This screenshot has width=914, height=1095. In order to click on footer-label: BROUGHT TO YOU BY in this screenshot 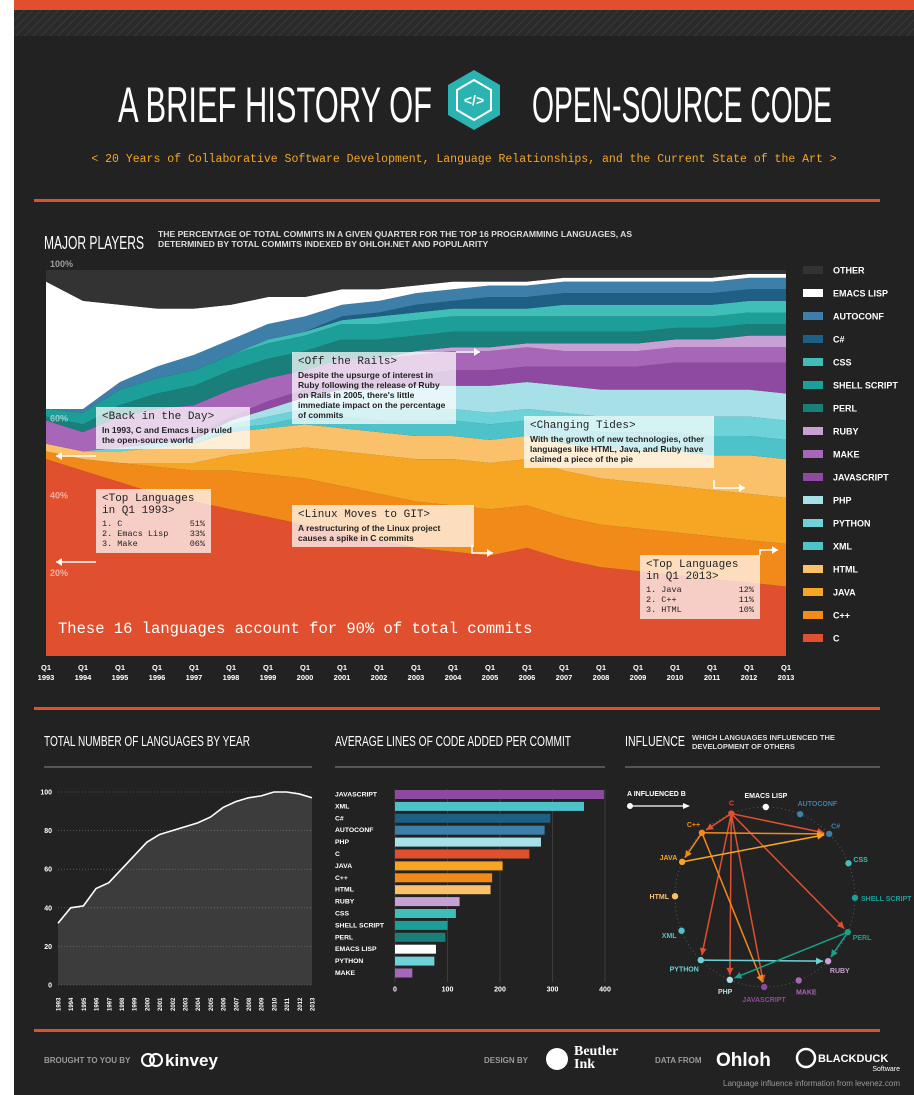, I will do `click(87, 1060)`.